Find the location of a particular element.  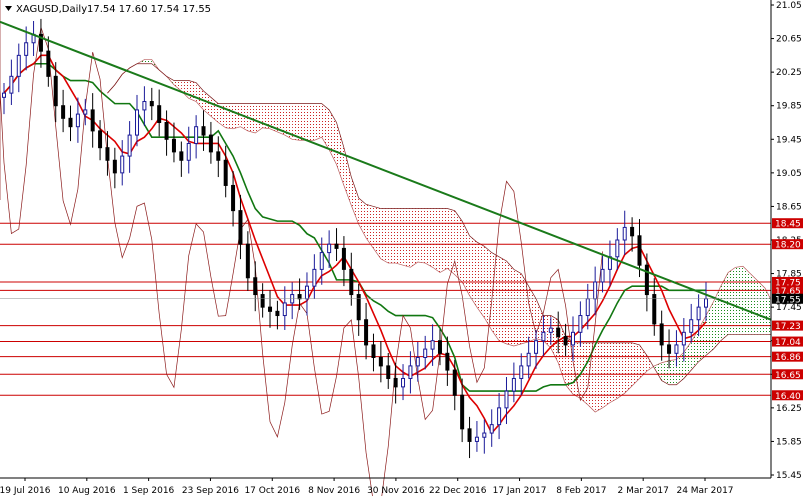

y-tick-label: 15.85 is located at coordinates (789, 442).